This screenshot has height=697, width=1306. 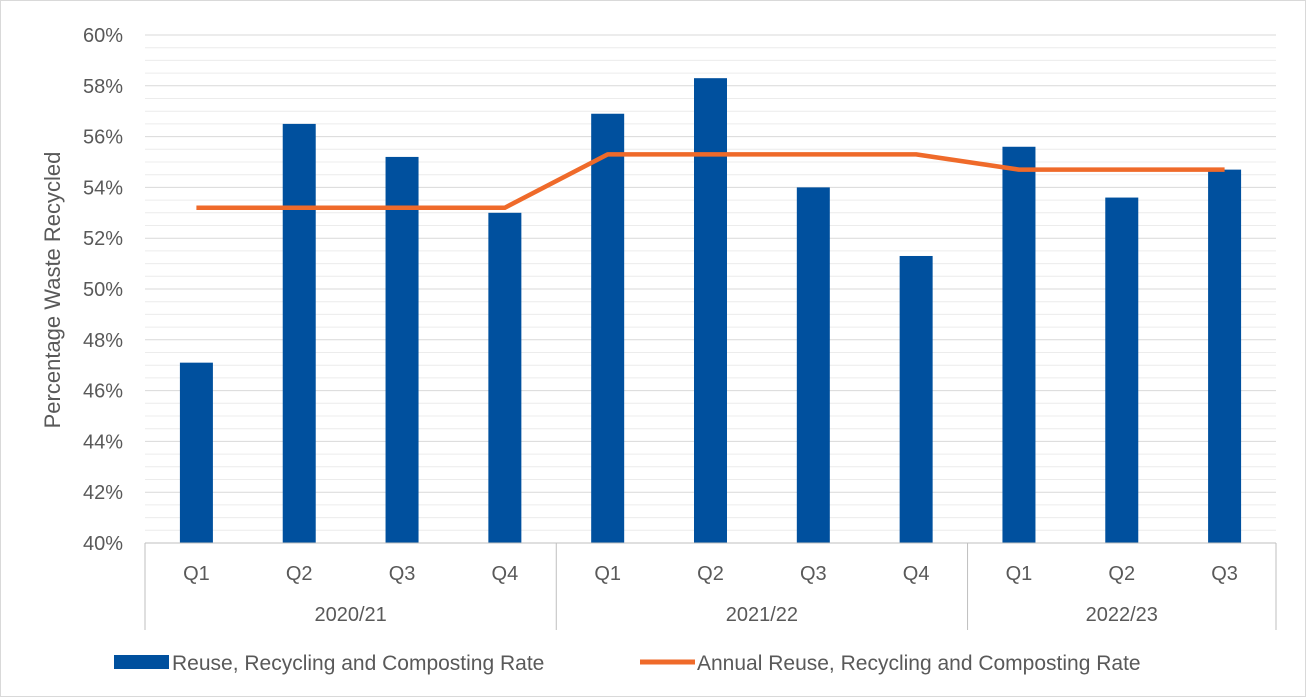 I want to click on group-label: 2020/21, so click(x=350, y=615).